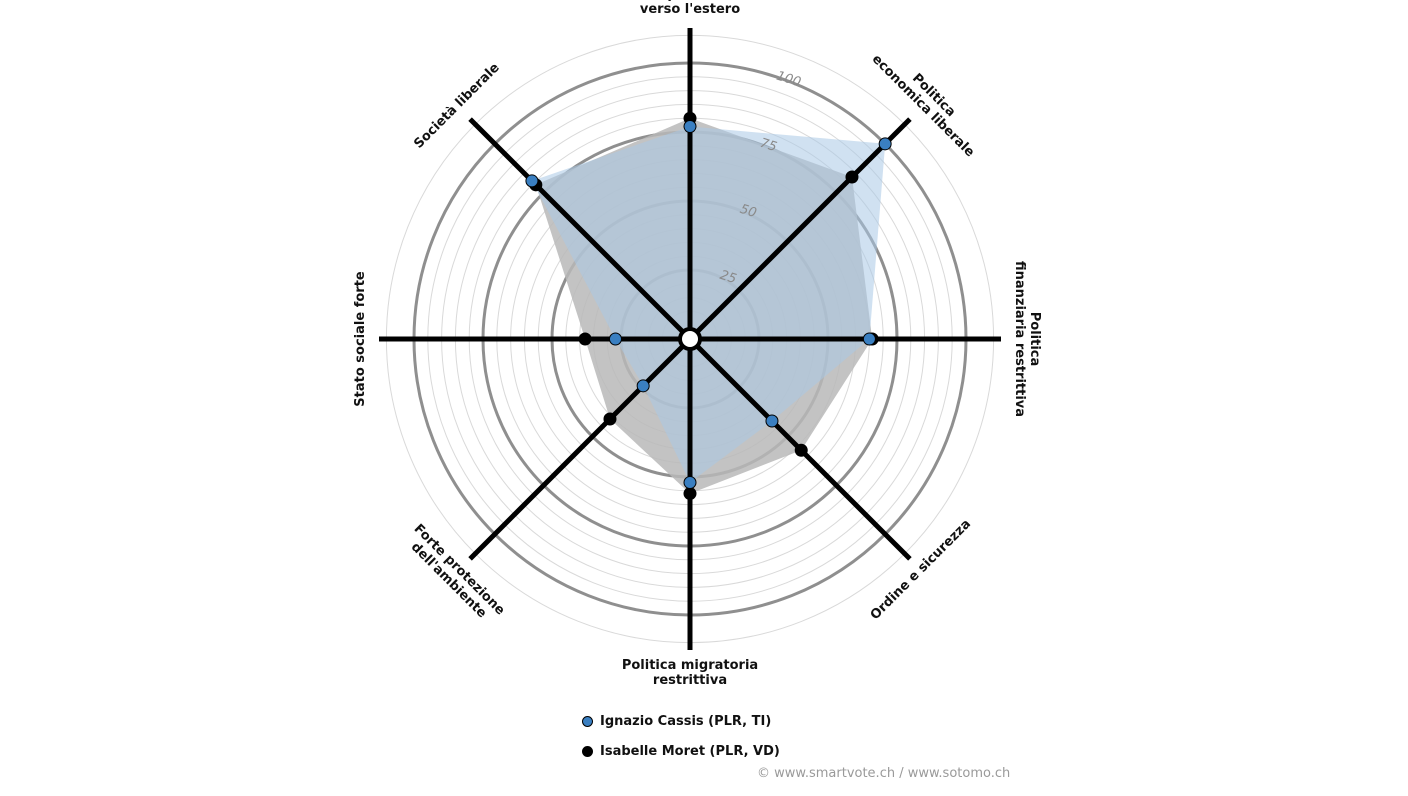 This screenshot has width=1408, height=796. I want to click on legend-item-moret: Isabelle Moret (PLR, VD), so click(681, 751).